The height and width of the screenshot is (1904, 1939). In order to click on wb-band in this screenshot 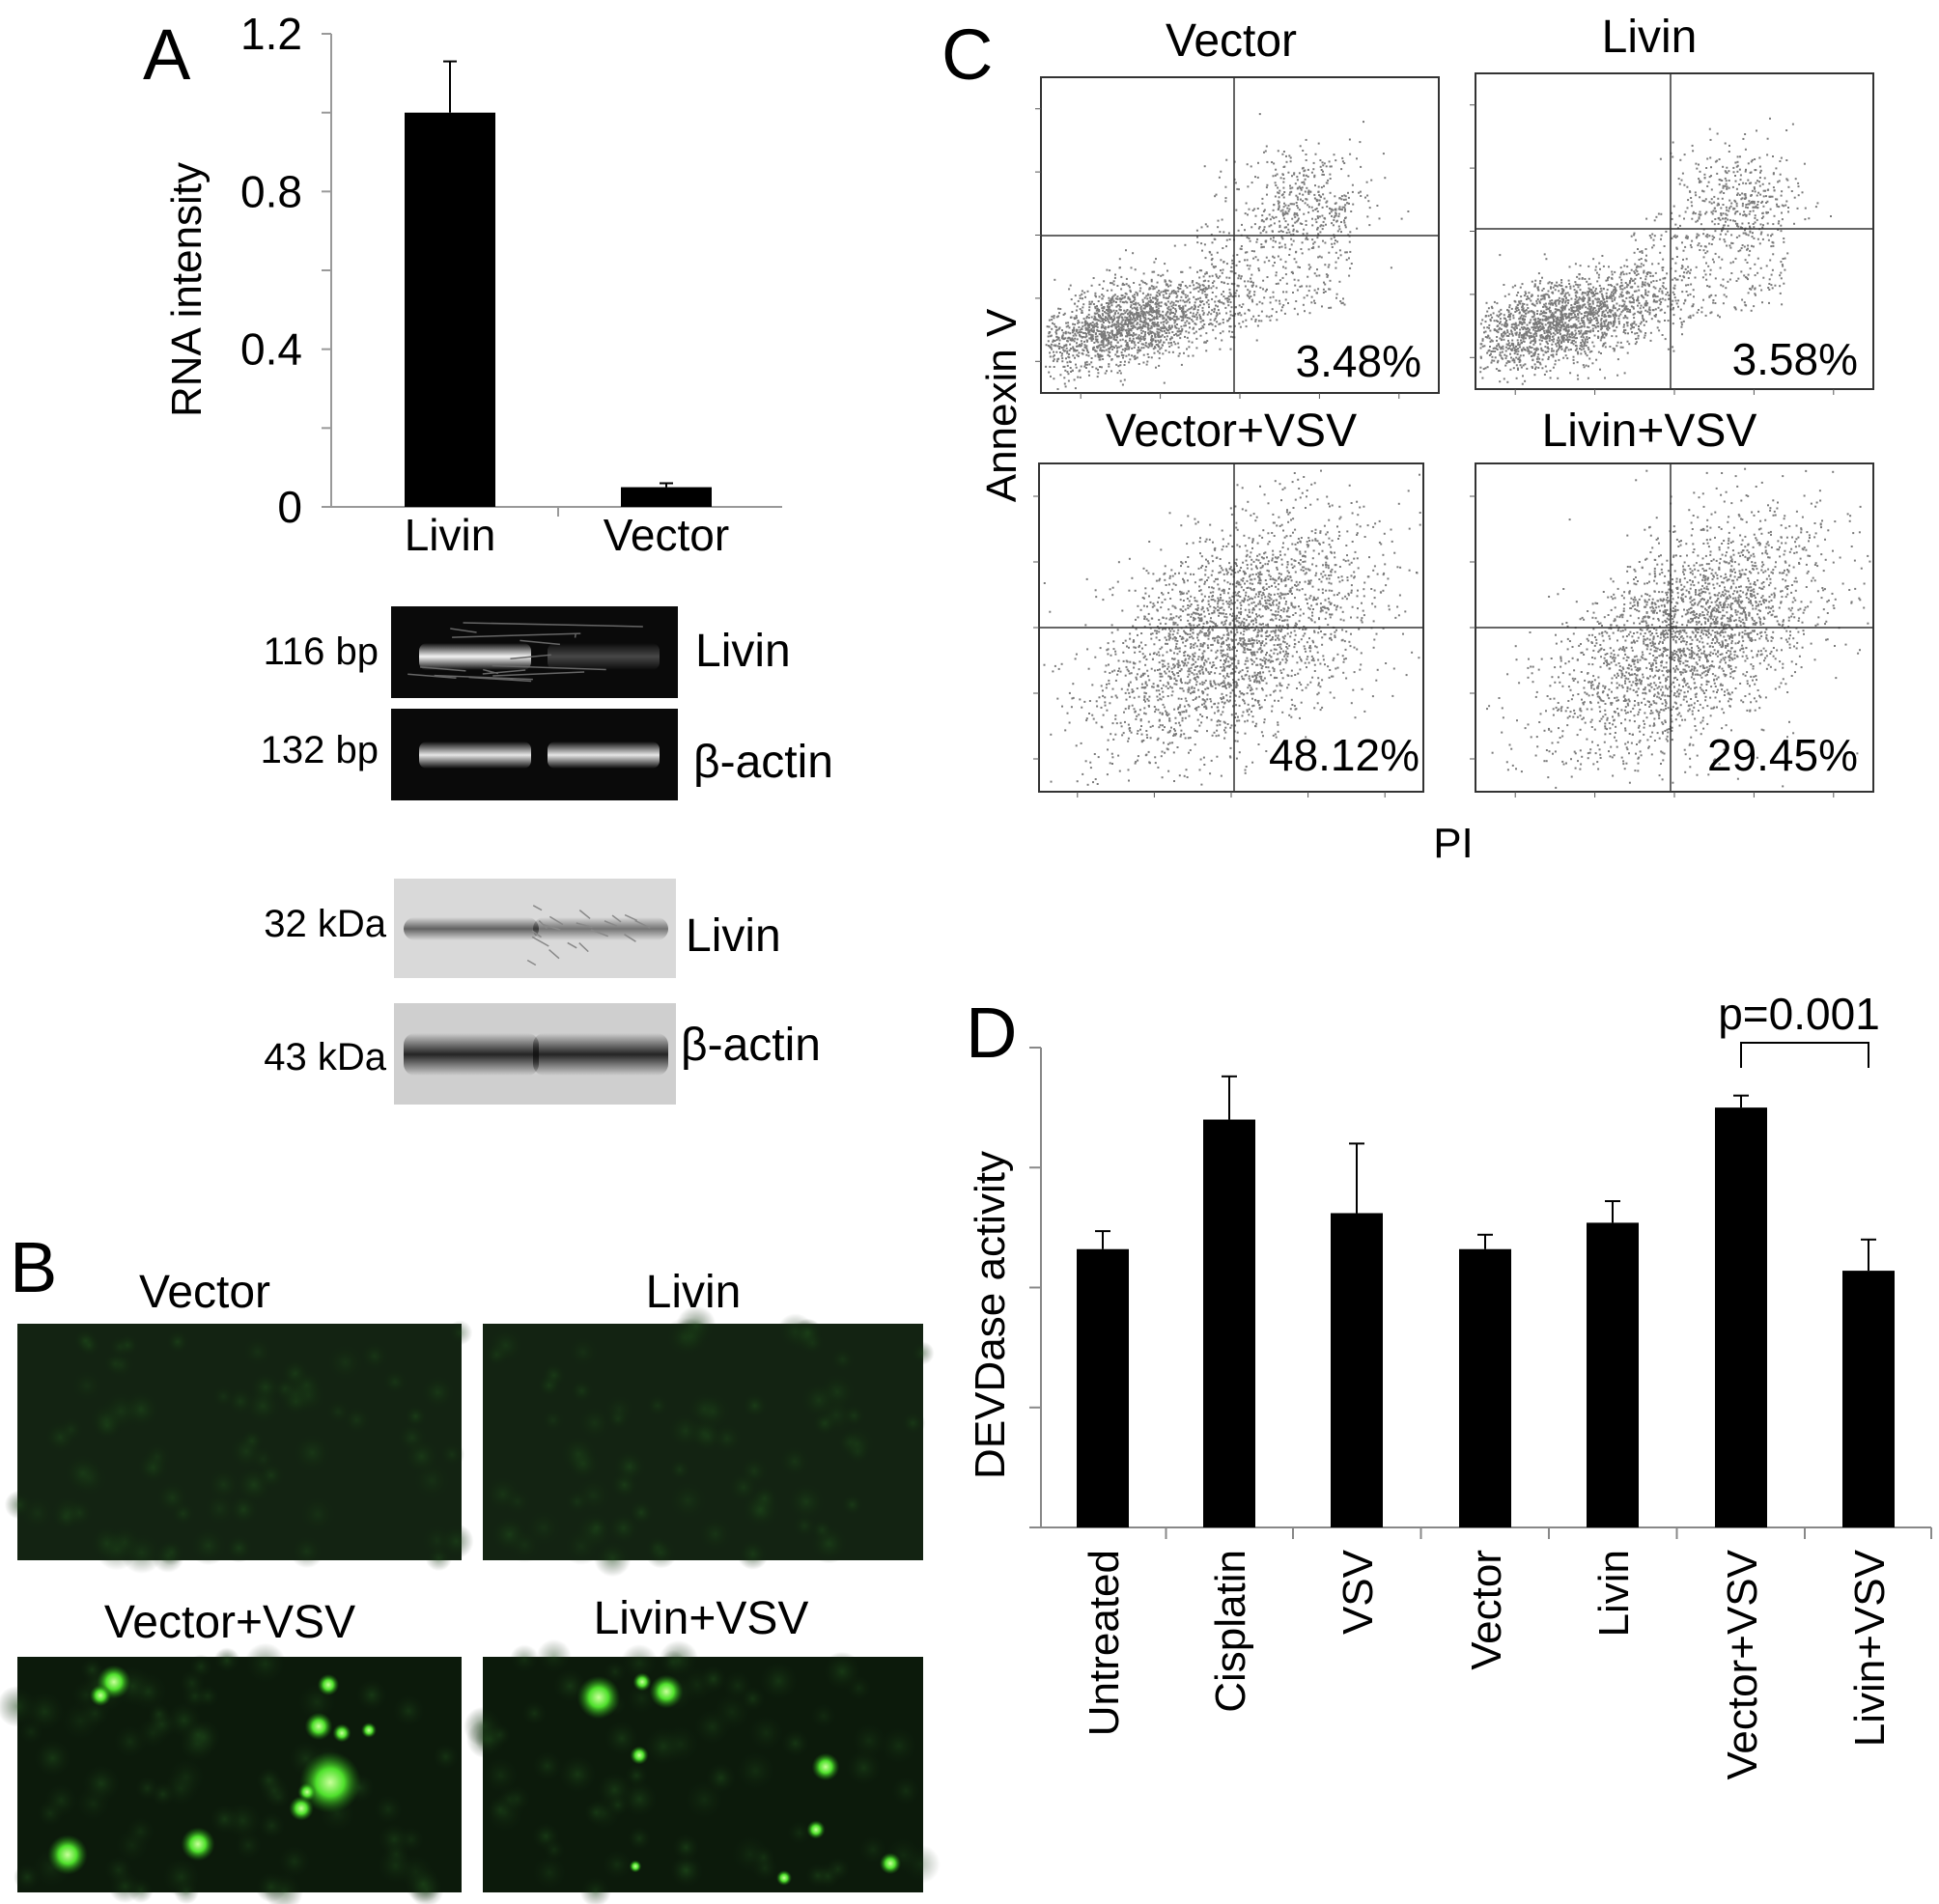, I will do `click(472, 1055)`.